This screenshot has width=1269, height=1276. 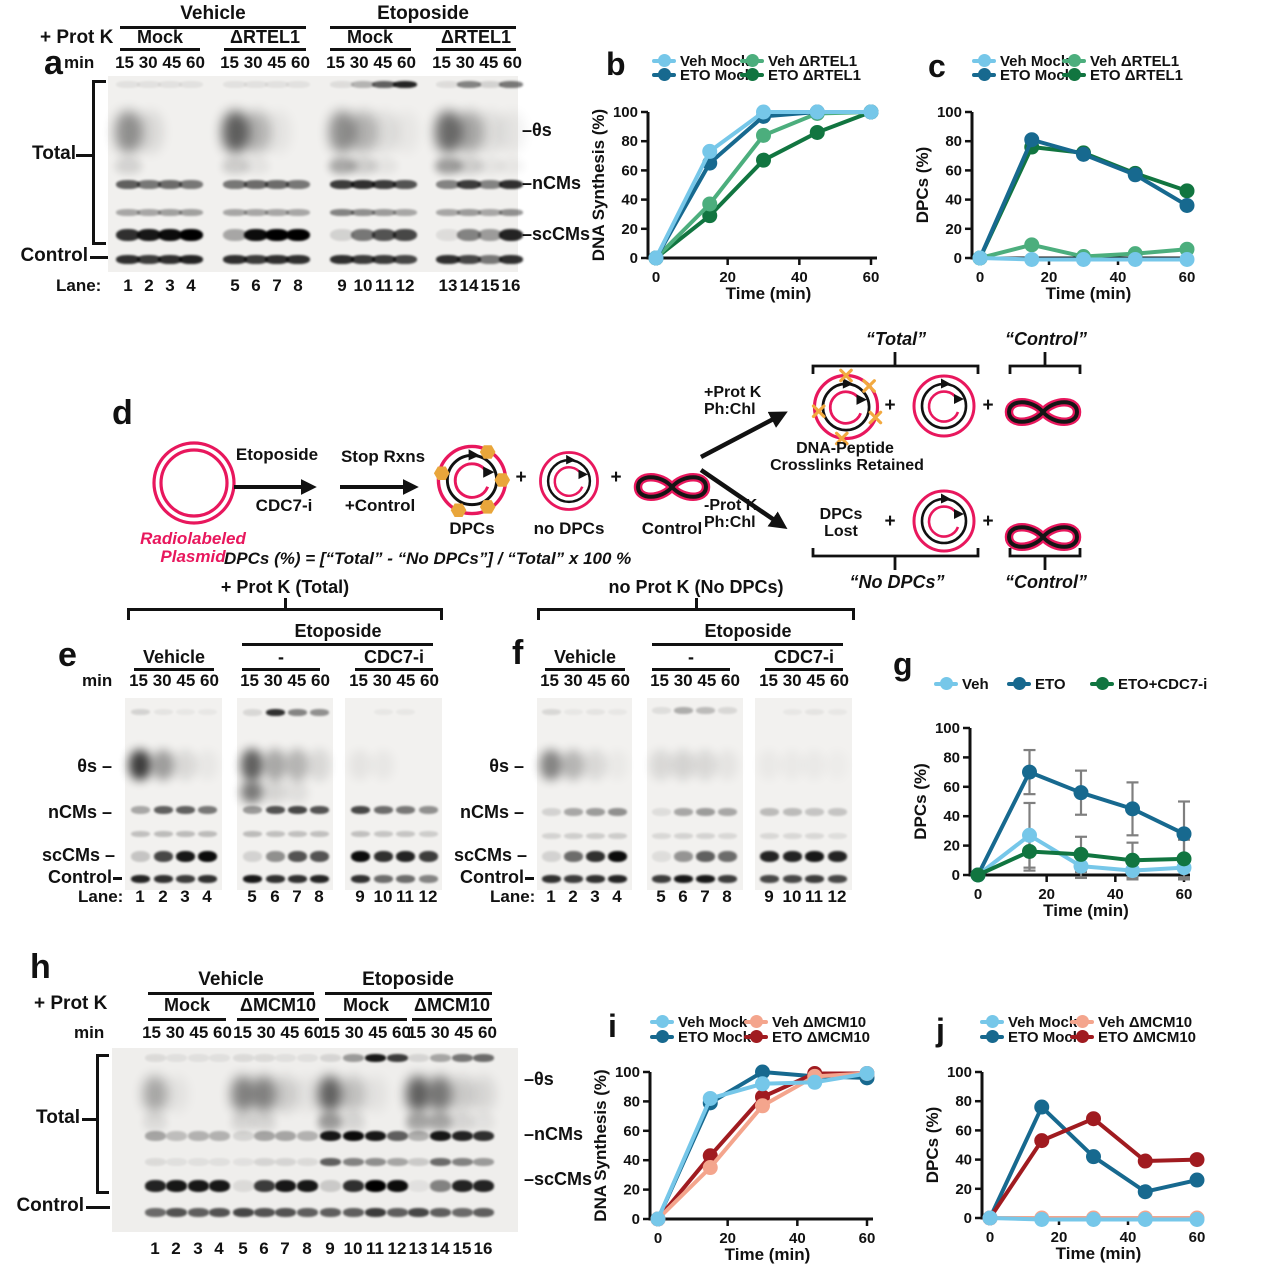 What do you see at coordinates (743, 499) in the screenshot?
I see `branch-arrow-down` at bounding box center [743, 499].